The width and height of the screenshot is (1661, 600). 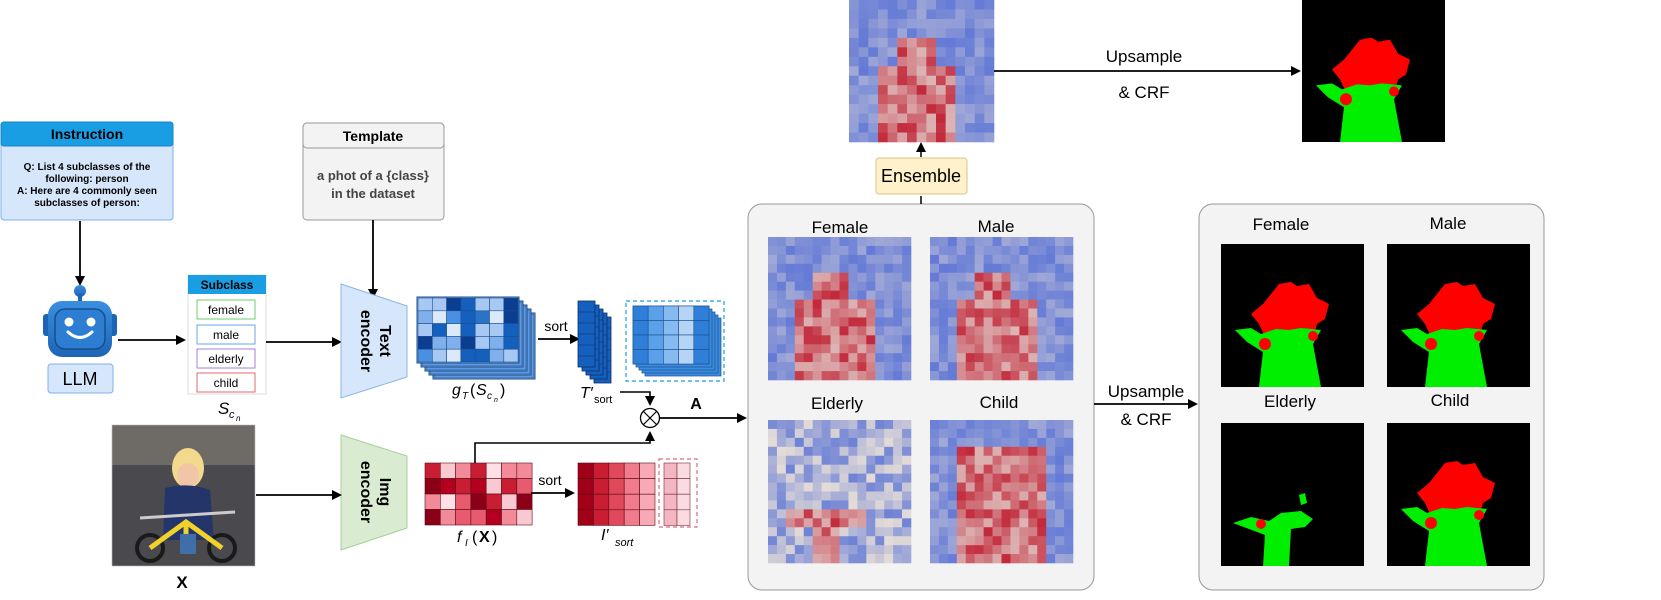 I want to click on template-title: Template, so click(x=373, y=136).